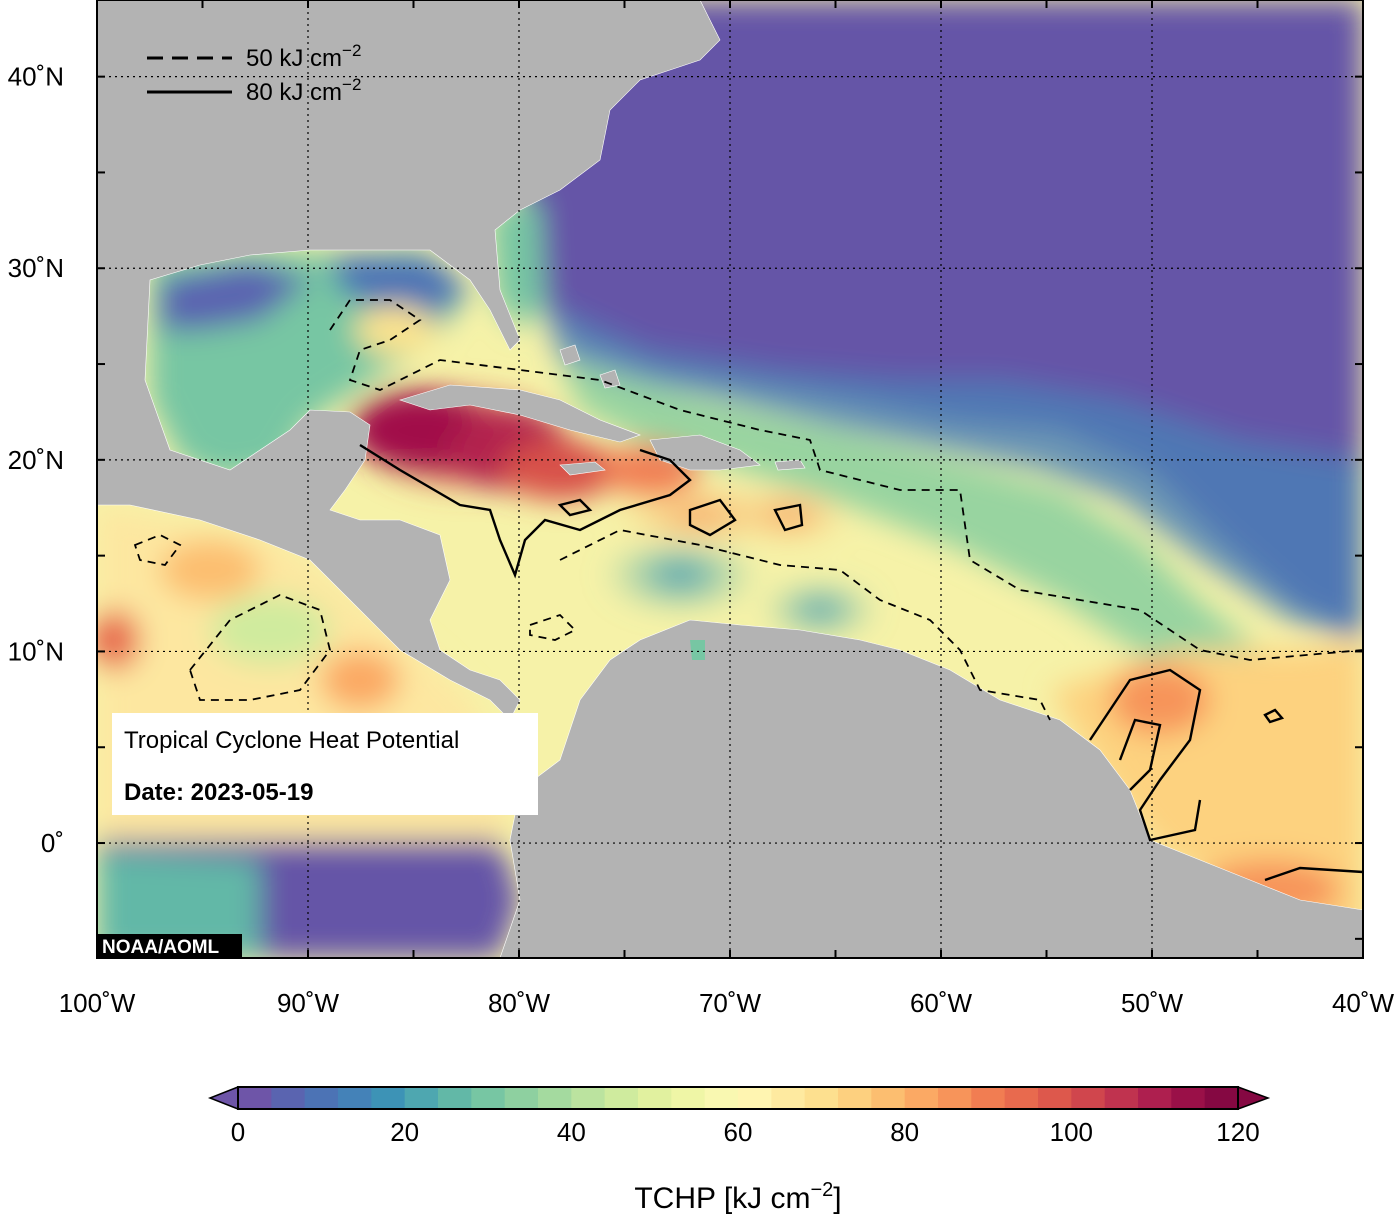  What do you see at coordinates (590, 366) in the screenshot?
I see `bahamas-land` at bounding box center [590, 366].